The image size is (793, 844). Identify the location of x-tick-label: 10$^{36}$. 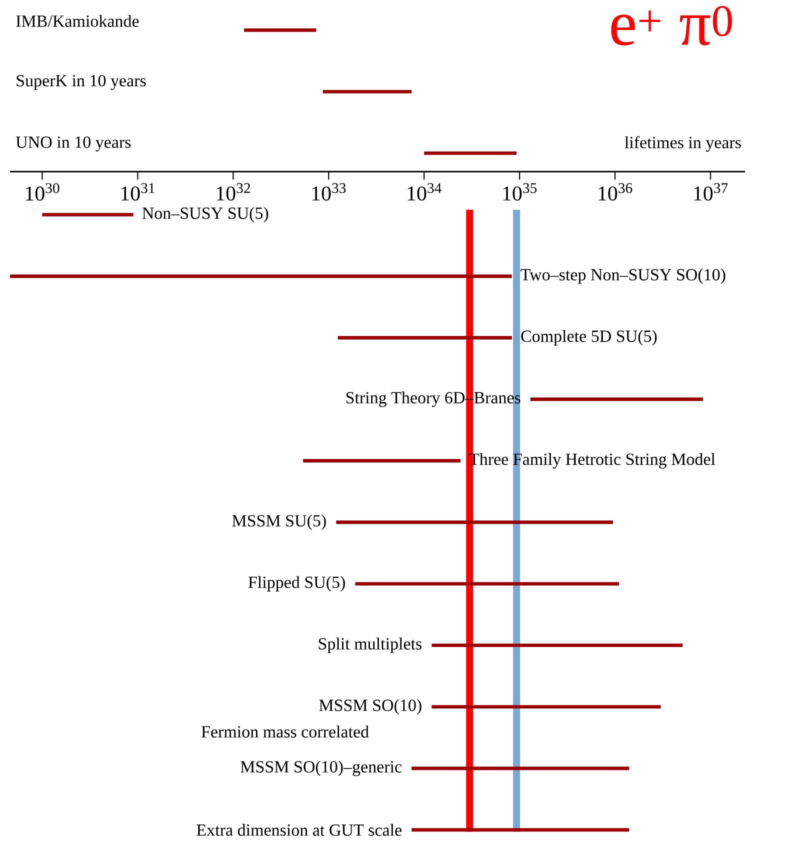
(615, 192).